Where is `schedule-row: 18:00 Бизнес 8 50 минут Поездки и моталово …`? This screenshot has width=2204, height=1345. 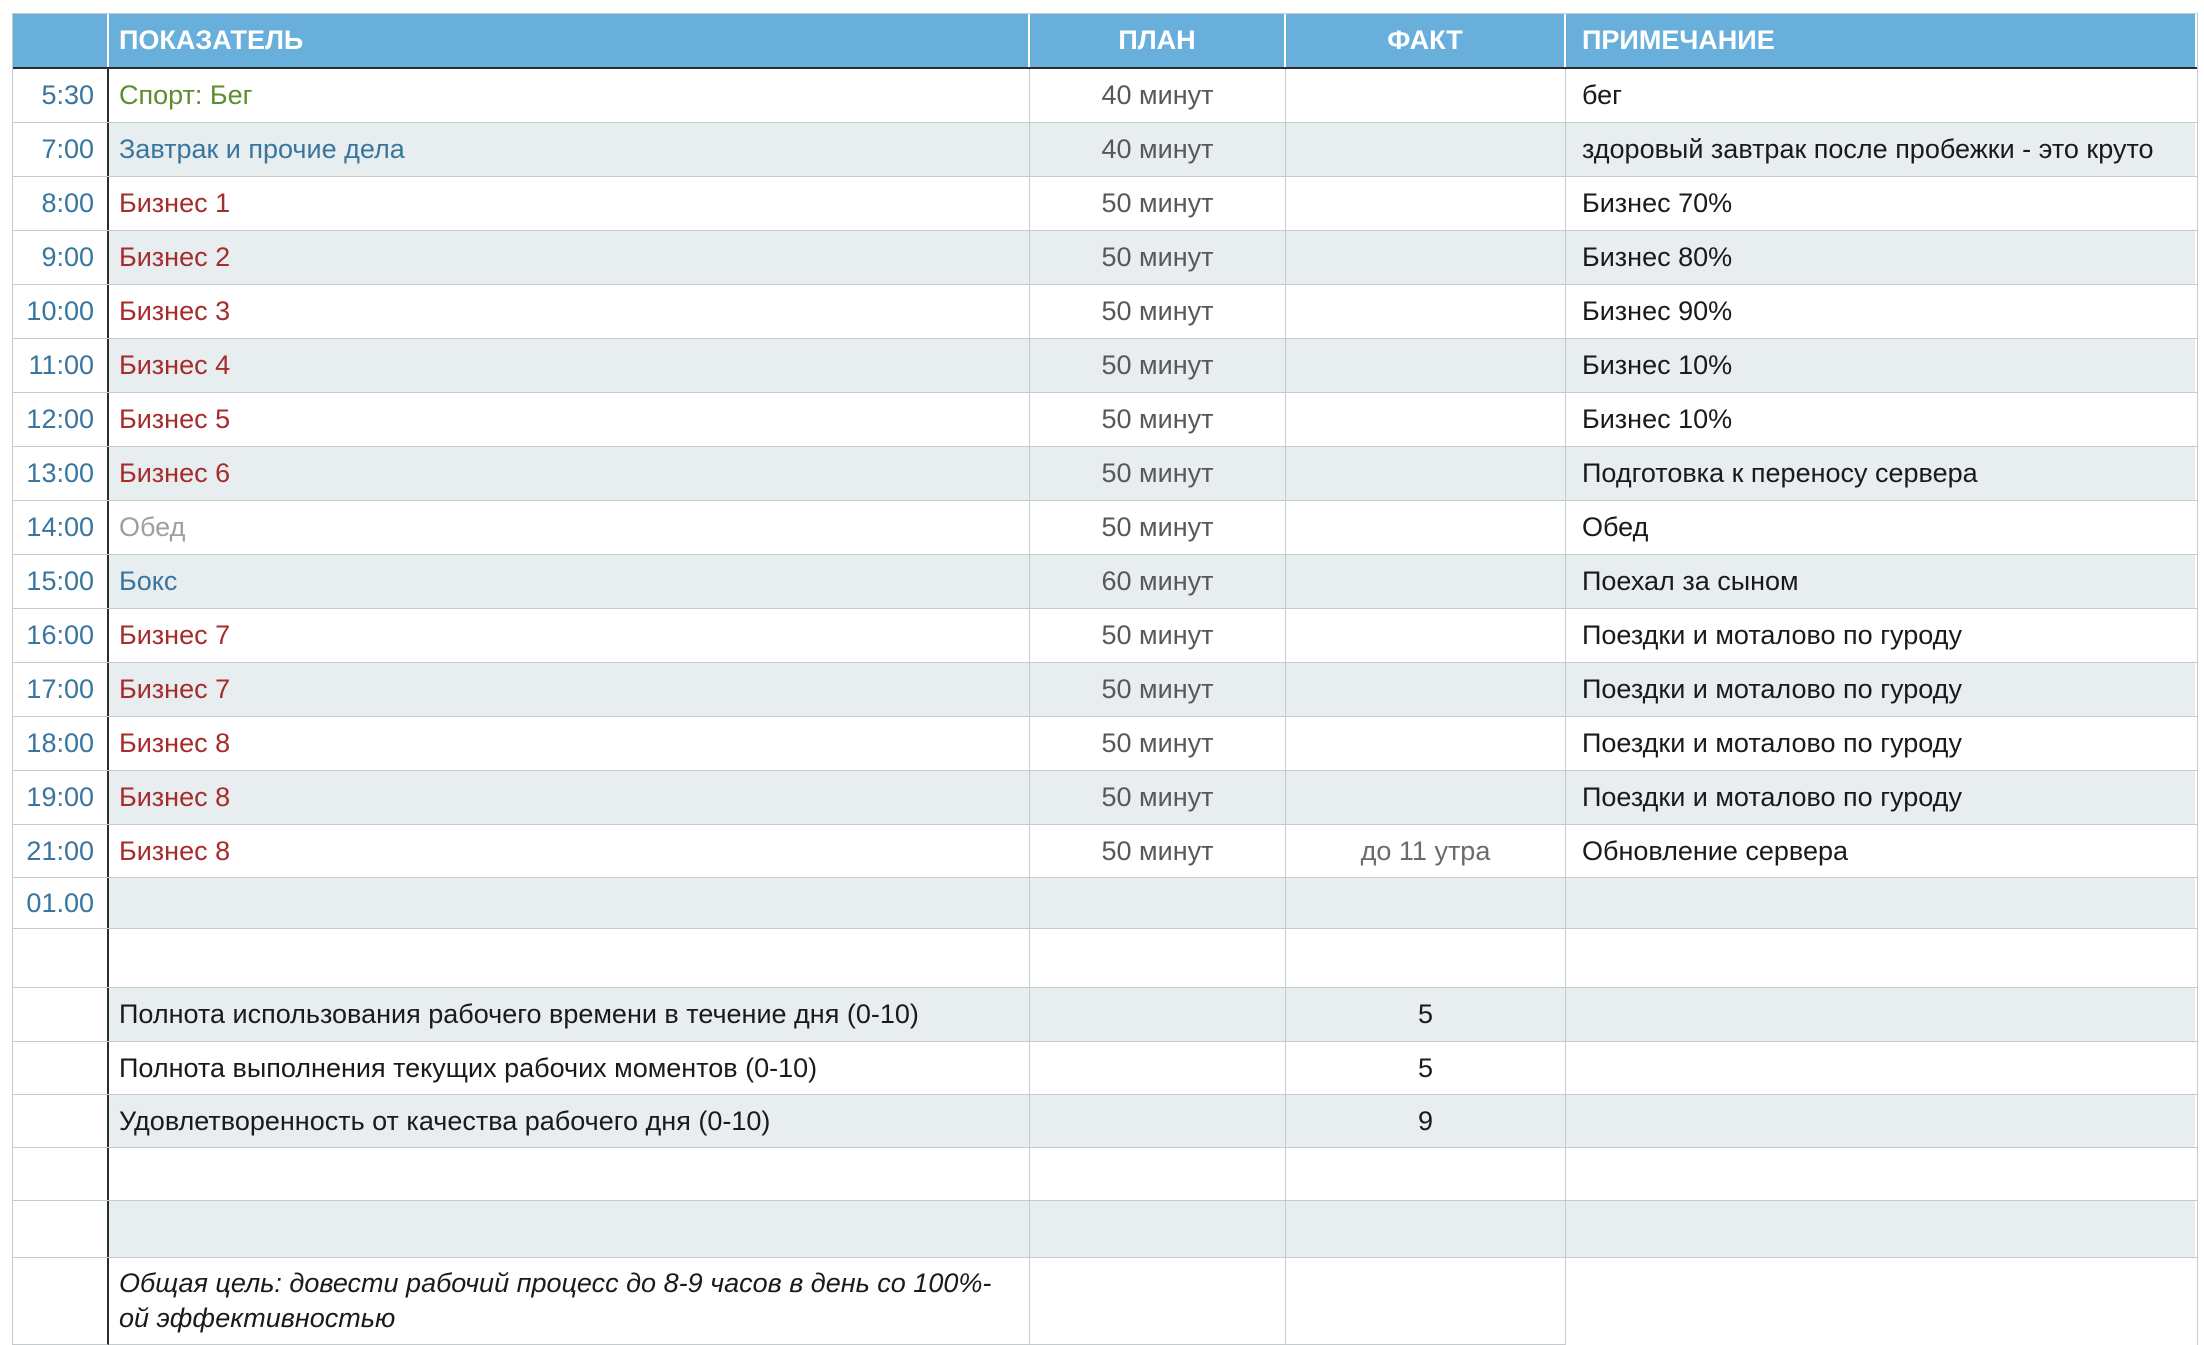 schedule-row: 18:00 Бизнес 8 50 минут Поездки и моталово … is located at coordinates (1105, 744).